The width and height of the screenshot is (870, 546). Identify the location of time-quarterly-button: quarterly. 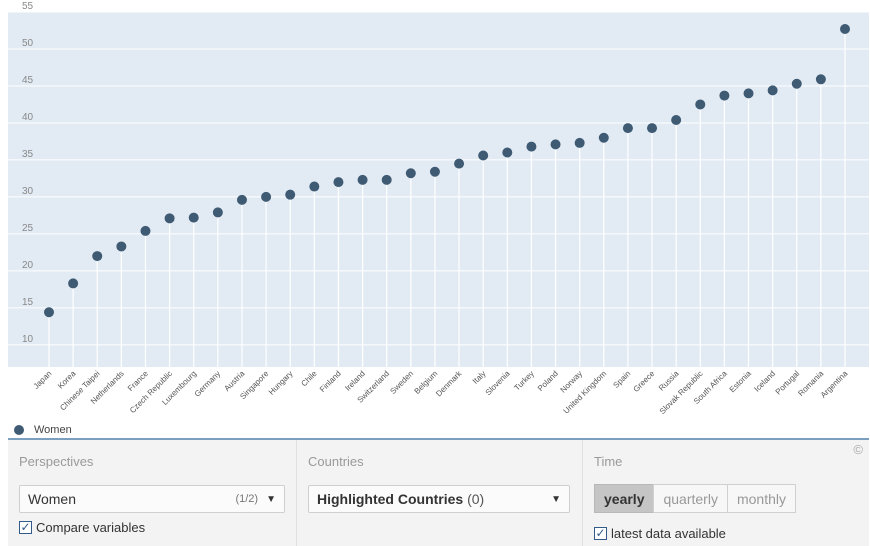
(690, 498).